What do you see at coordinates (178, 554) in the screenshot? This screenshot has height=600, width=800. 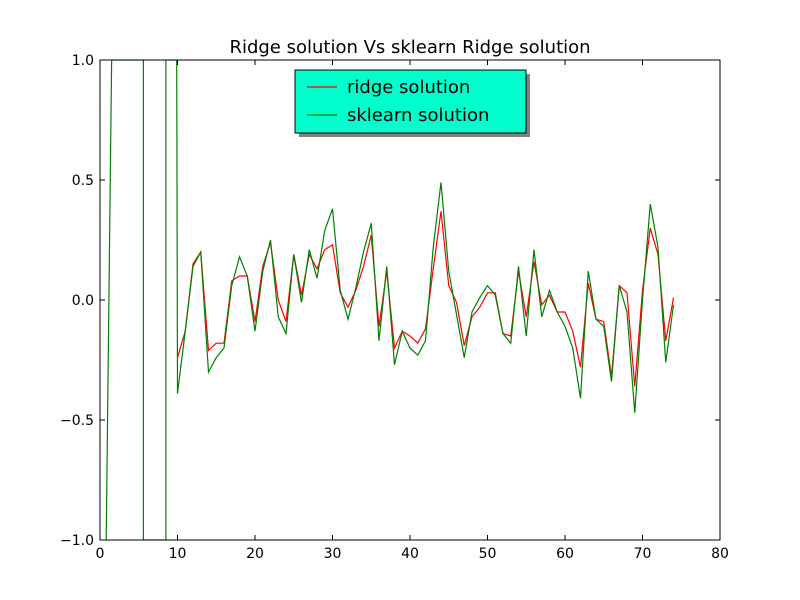 I see `x-tick-label: 10` at bounding box center [178, 554].